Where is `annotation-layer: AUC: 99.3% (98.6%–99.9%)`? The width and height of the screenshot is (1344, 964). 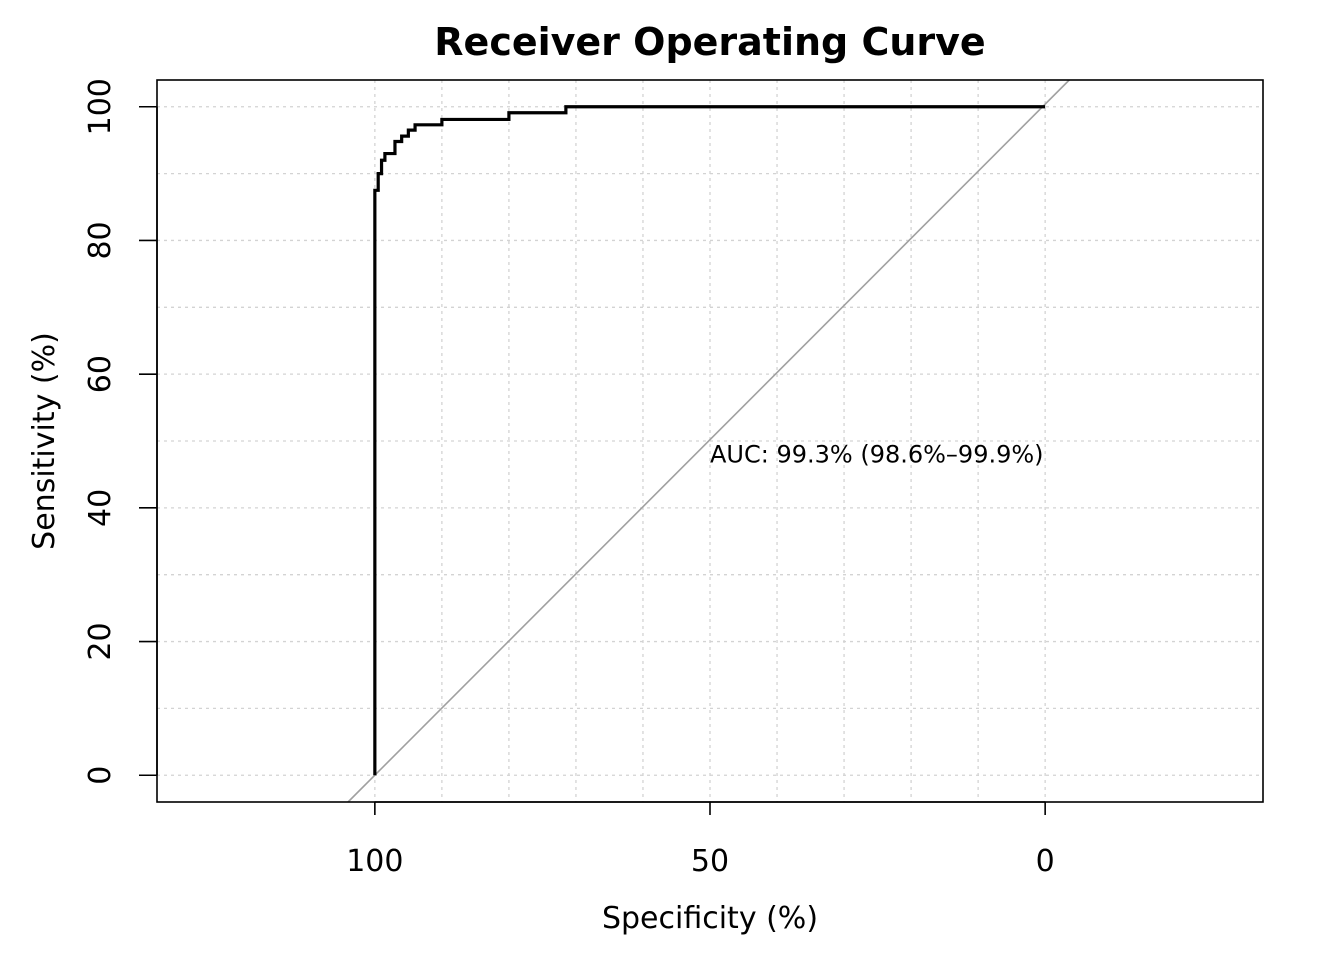 annotation-layer: AUC: 99.3% (98.6%–99.9%) is located at coordinates (877, 454).